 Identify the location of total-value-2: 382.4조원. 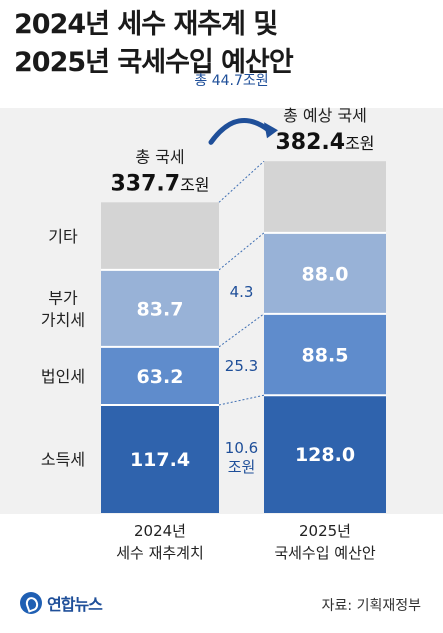
(324, 142).